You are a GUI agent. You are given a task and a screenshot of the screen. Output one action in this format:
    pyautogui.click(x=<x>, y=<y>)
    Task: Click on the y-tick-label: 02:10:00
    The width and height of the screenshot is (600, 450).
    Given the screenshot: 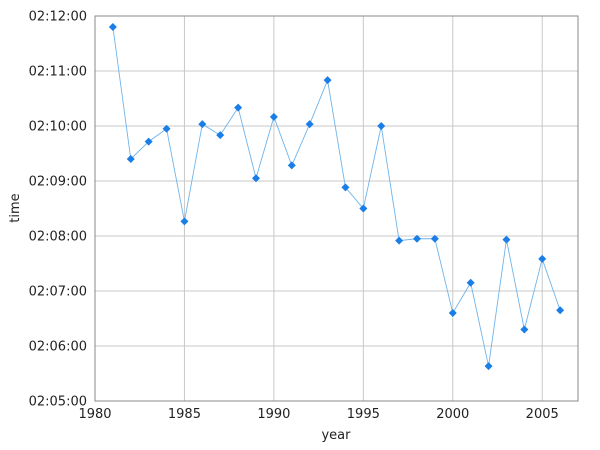 What is the action you would take?
    pyautogui.click(x=58, y=127)
    